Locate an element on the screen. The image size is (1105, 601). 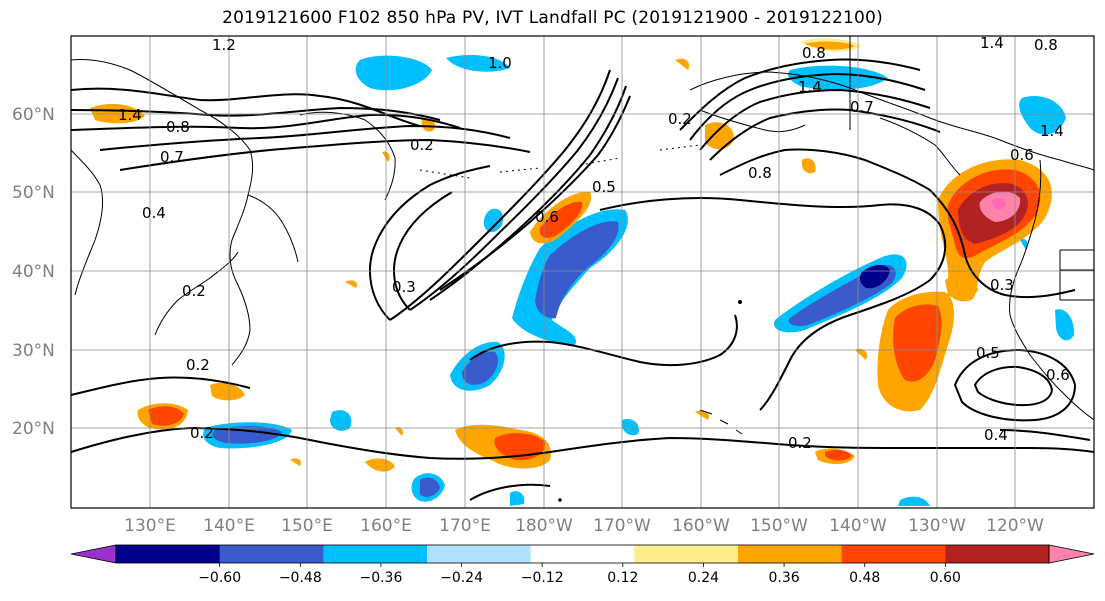
colorbar-tick-label: −0.12 is located at coordinates (542, 578).